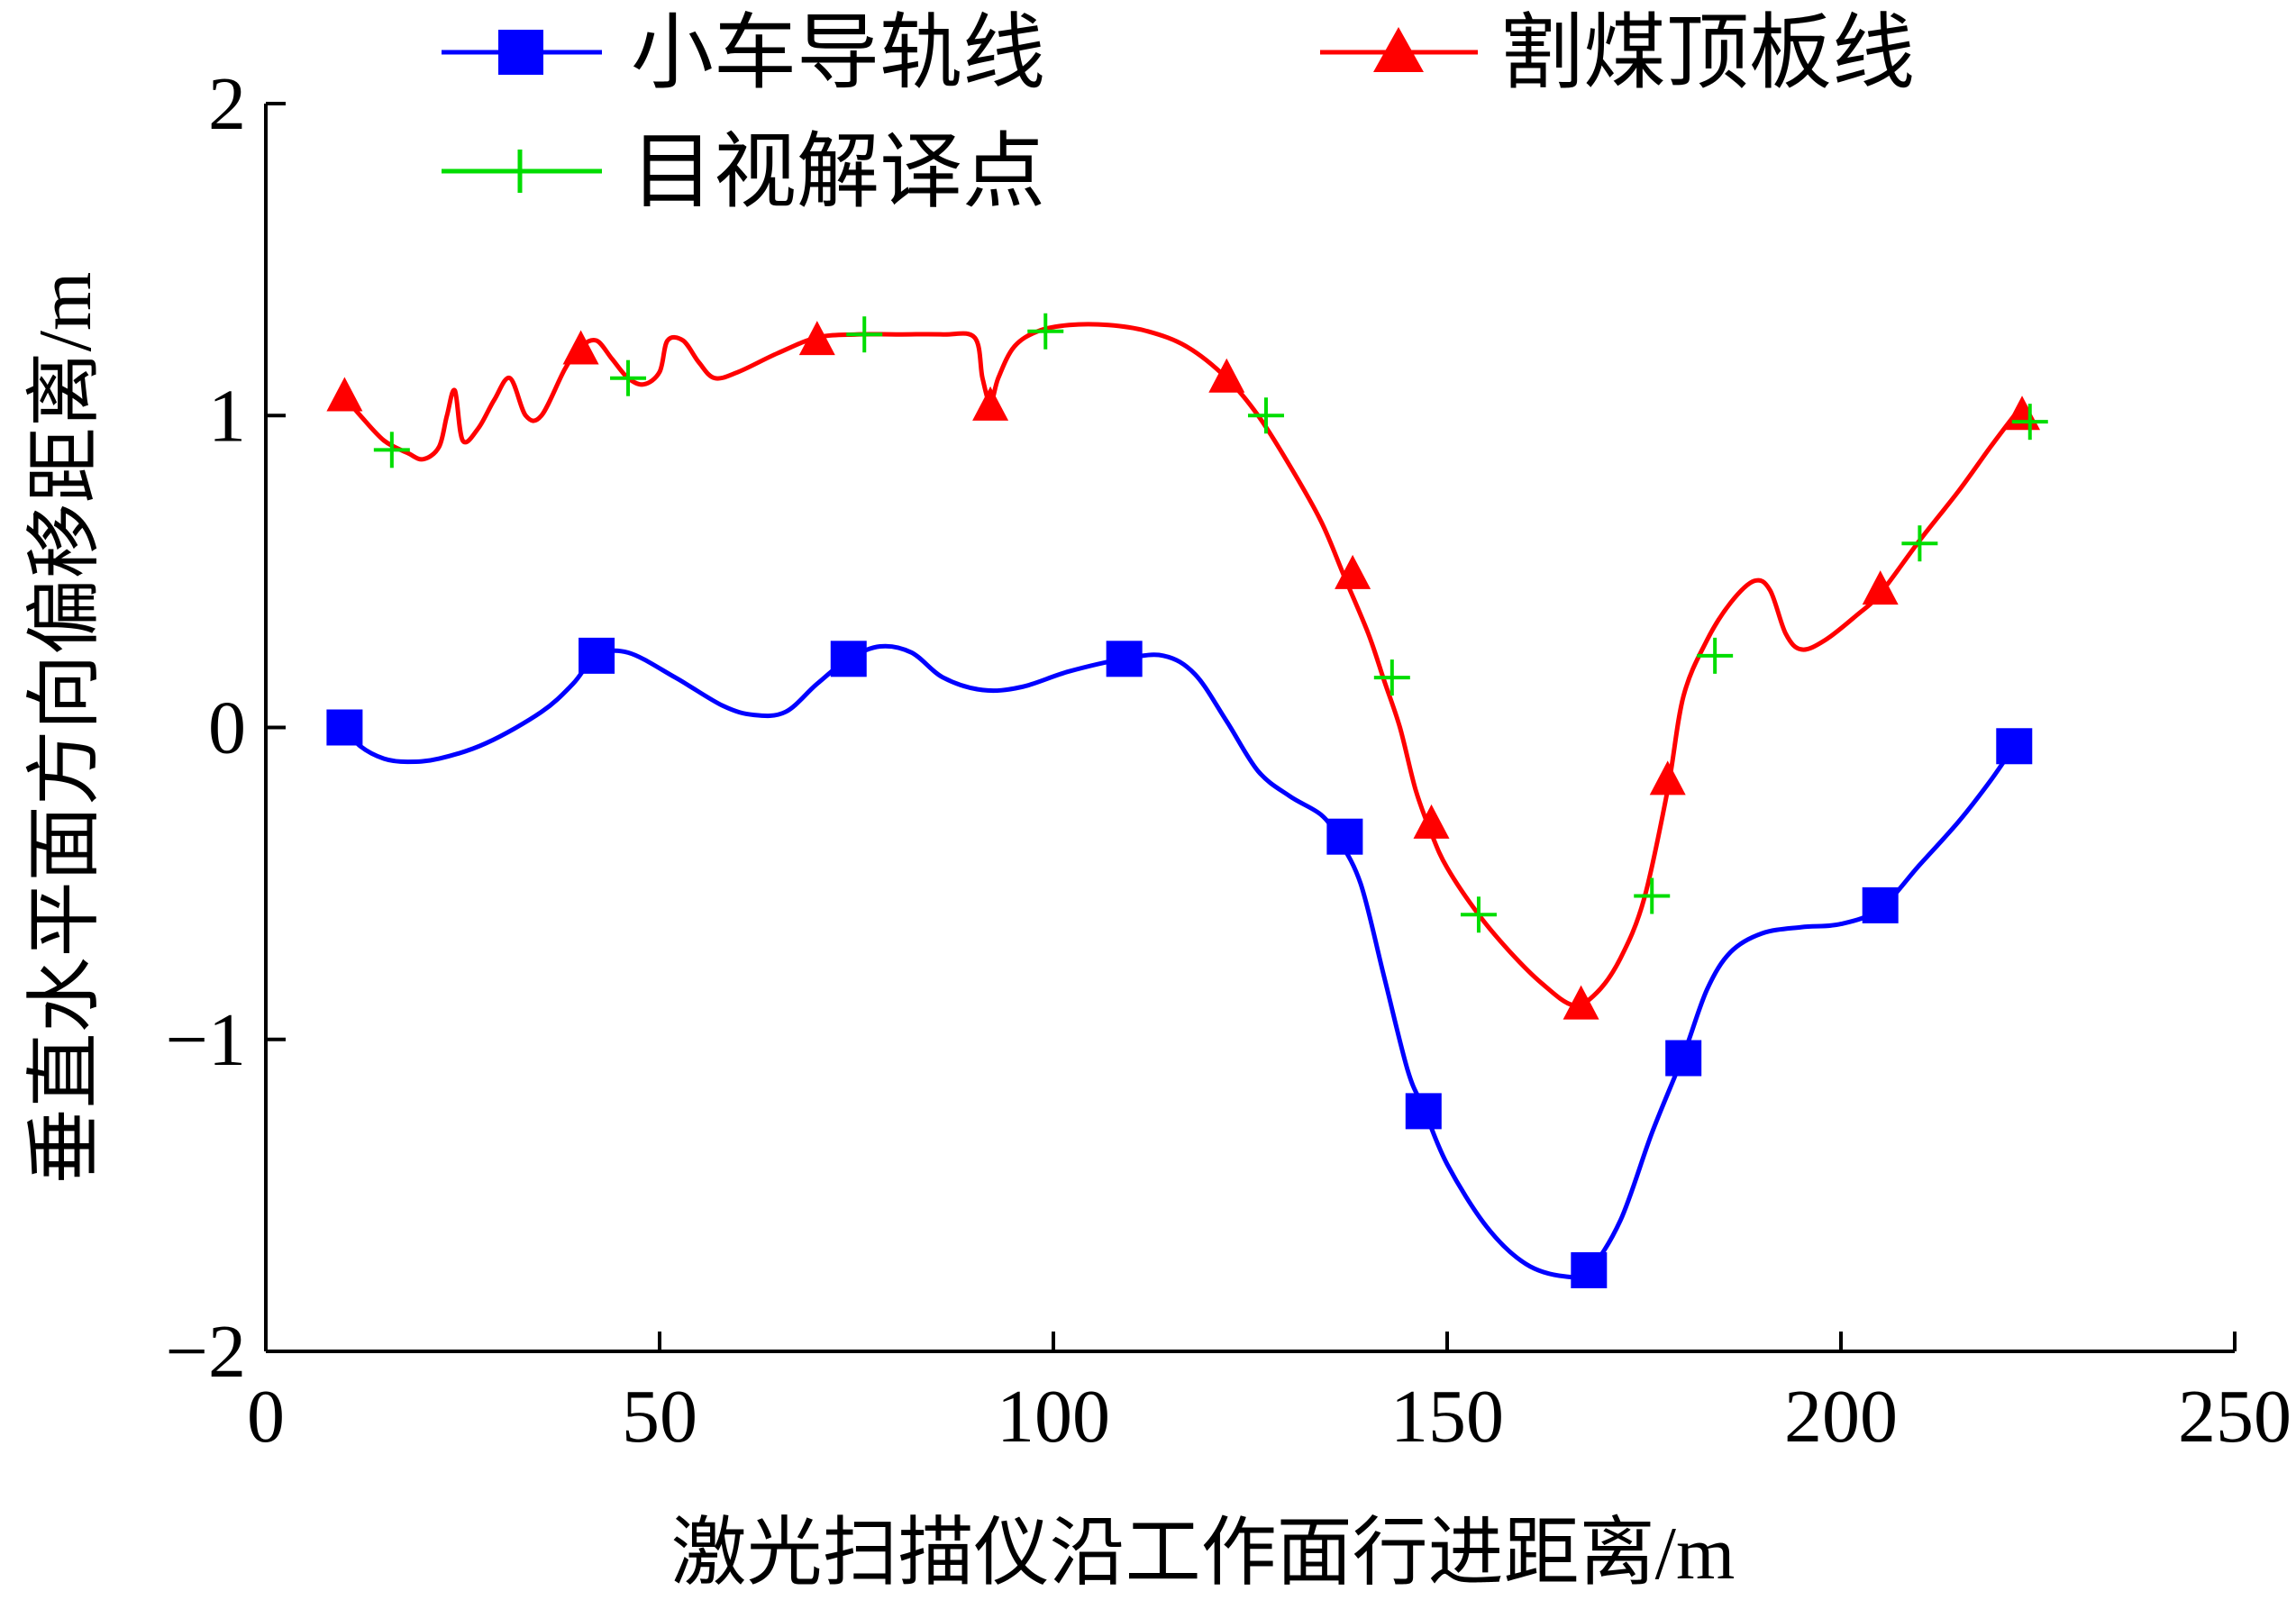 This screenshot has width=2296, height=1600. Describe the element at coordinates (838, 172) in the screenshot. I see `legend-label-visual: 目视解译点` at that location.